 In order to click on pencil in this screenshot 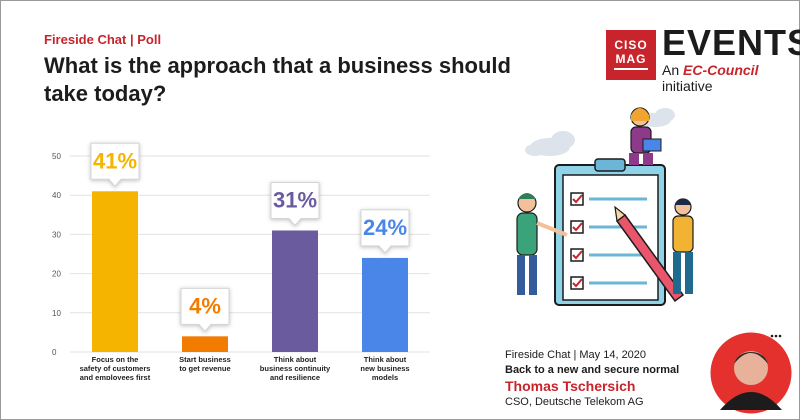, I will do `click(649, 254)`.